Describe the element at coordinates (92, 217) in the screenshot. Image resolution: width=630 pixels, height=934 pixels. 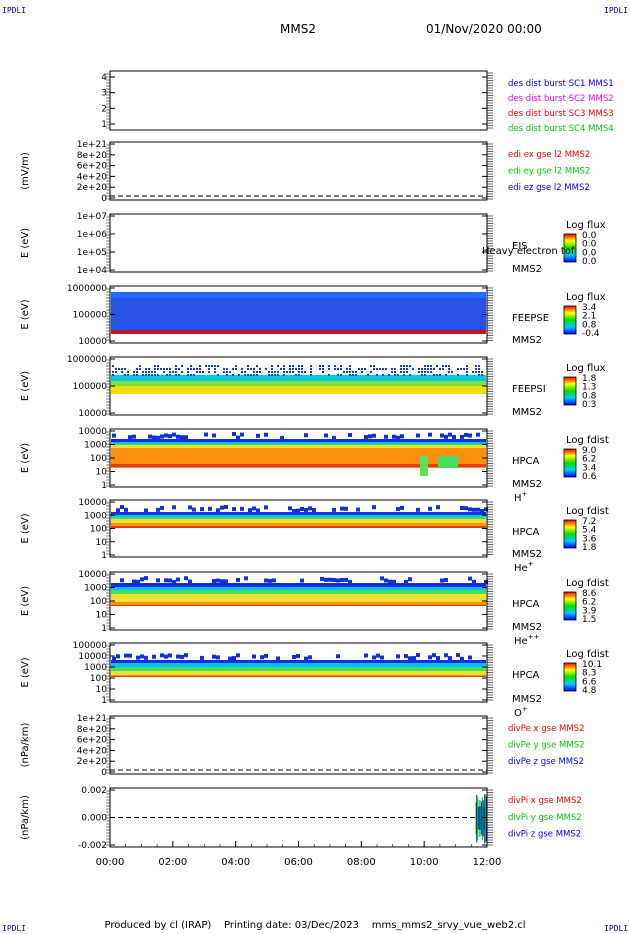
I see `ytick-label: 1e+07` at that location.